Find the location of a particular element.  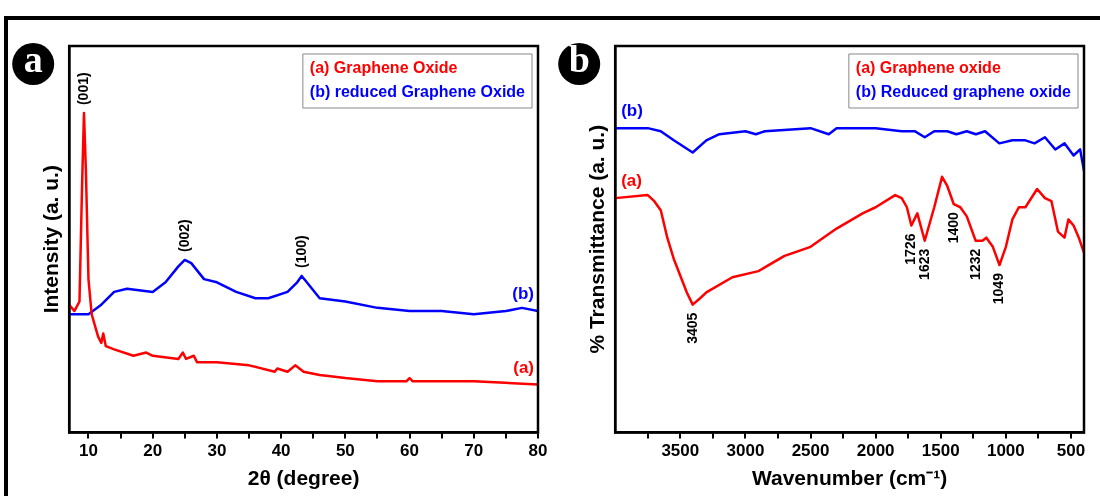

series-label: (b) Reduced graphene oxide is located at coordinates (963, 92).